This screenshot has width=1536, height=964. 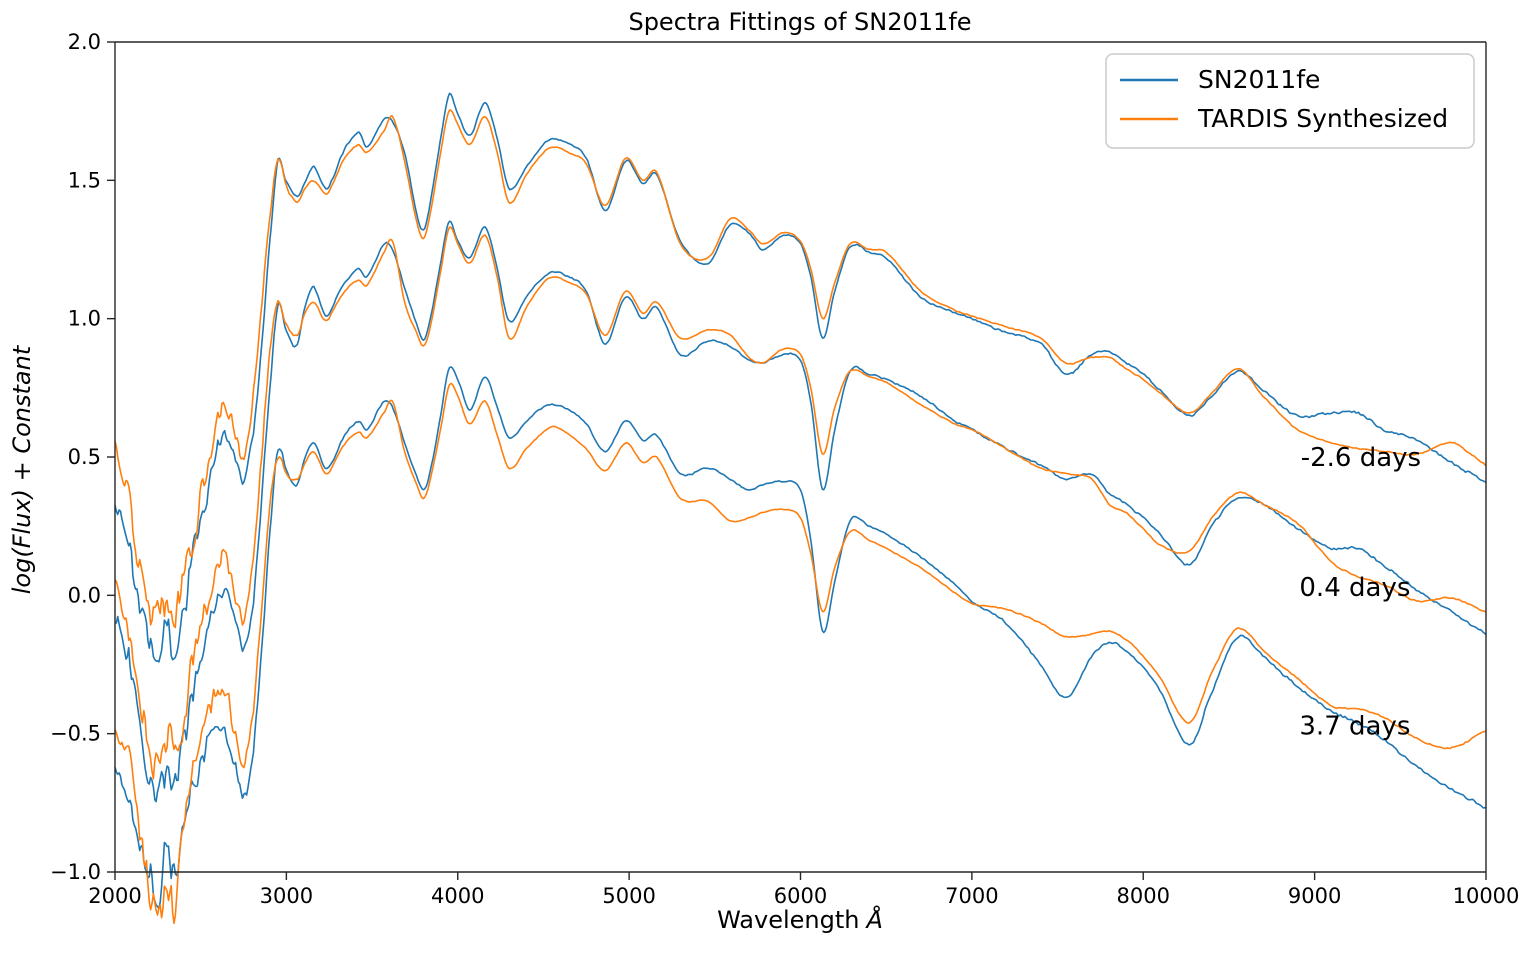 What do you see at coordinates (1314, 896) in the screenshot?
I see `x-tick-label: 9000` at bounding box center [1314, 896].